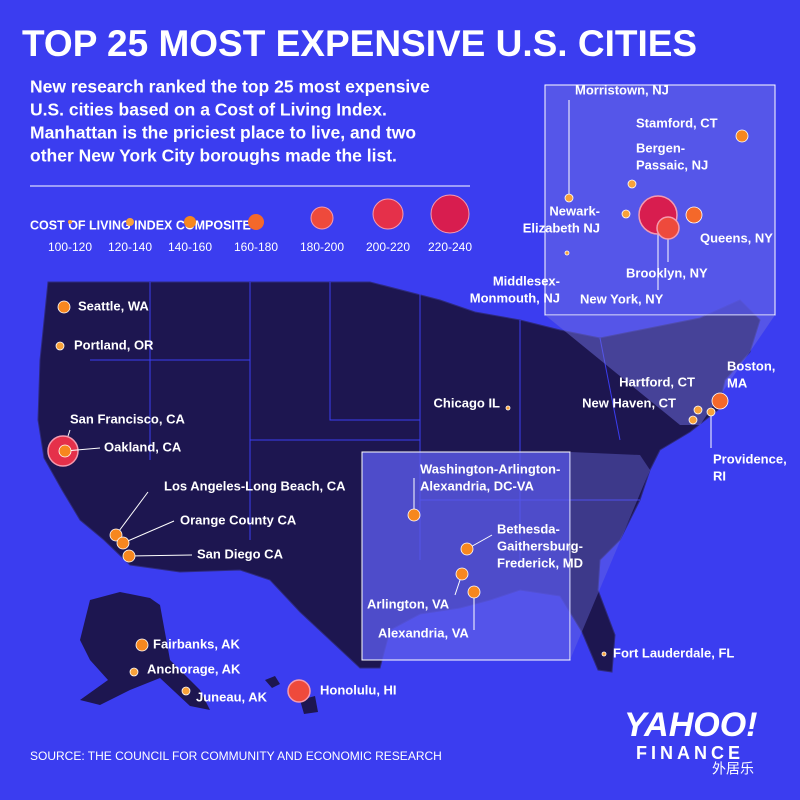  Describe the element at coordinates (113, 305) in the screenshot. I see `city-label: Seattle, WA` at that location.